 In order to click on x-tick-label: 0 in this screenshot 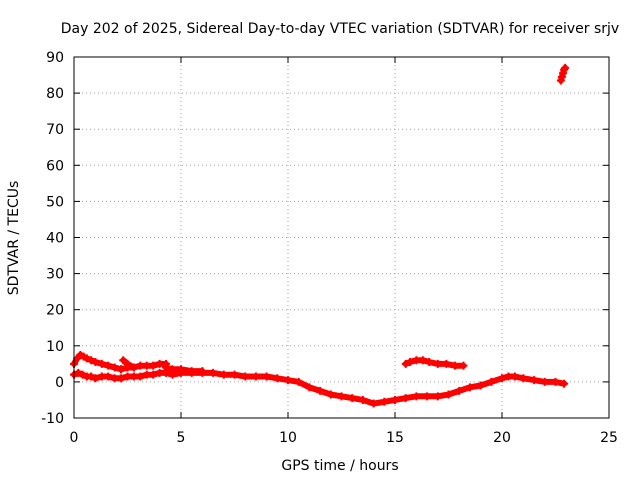, I will do `click(74, 438)`.